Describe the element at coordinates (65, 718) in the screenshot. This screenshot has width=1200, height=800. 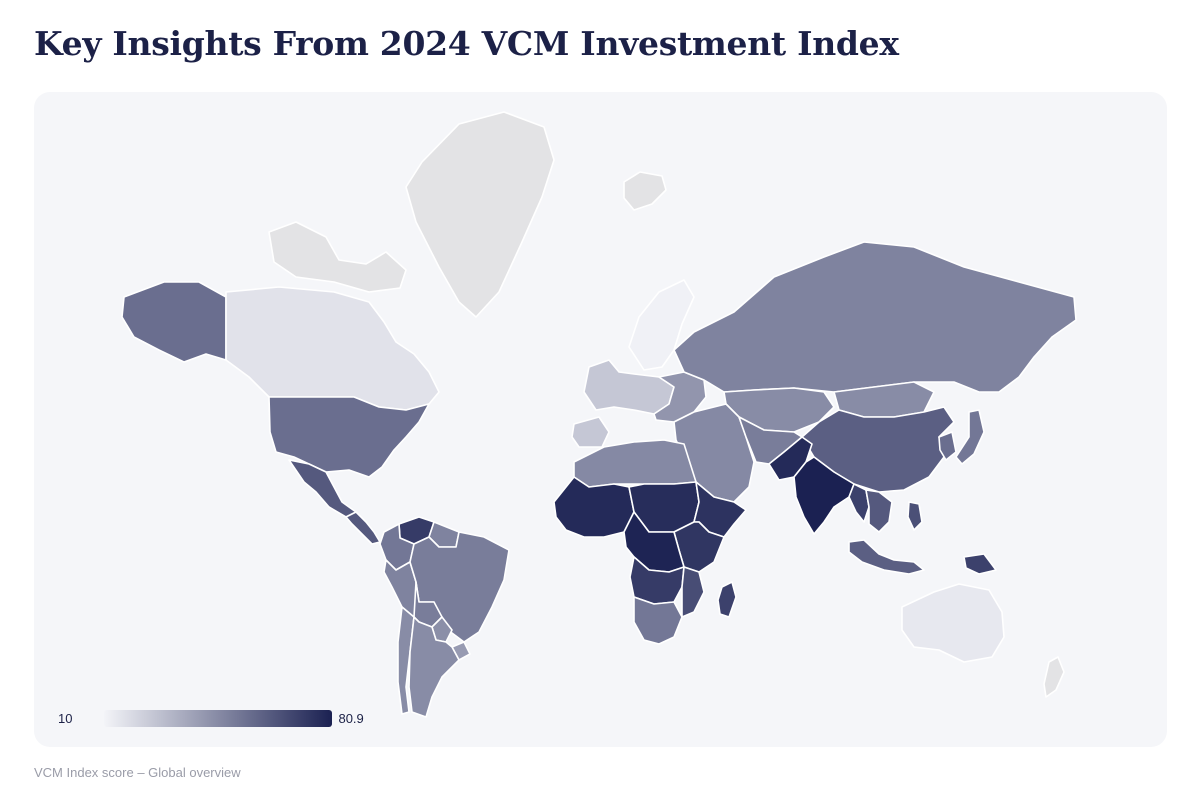
I see `legend-min-label: 10` at that location.